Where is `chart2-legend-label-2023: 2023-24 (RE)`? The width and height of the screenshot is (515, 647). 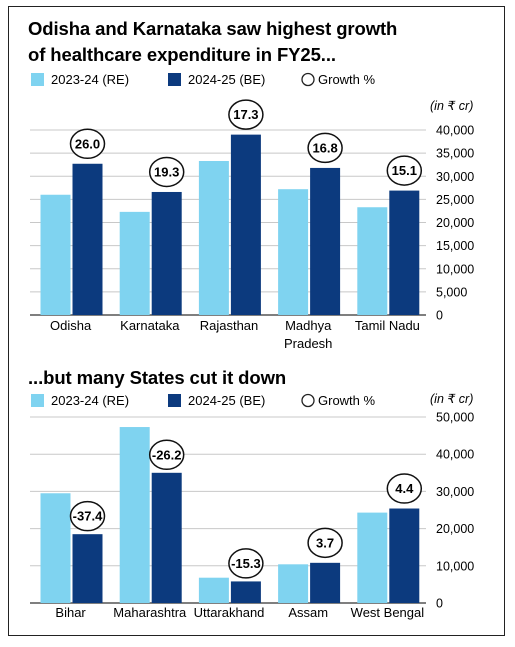 chart2-legend-label-2023: 2023-24 (RE) is located at coordinates (90, 400).